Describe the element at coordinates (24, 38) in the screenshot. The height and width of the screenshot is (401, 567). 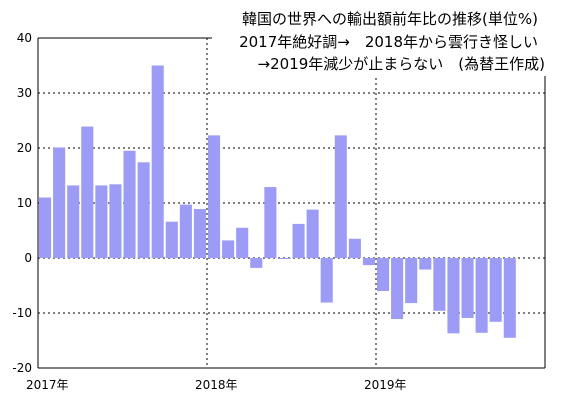
I see `y-tick-label: 40` at that location.